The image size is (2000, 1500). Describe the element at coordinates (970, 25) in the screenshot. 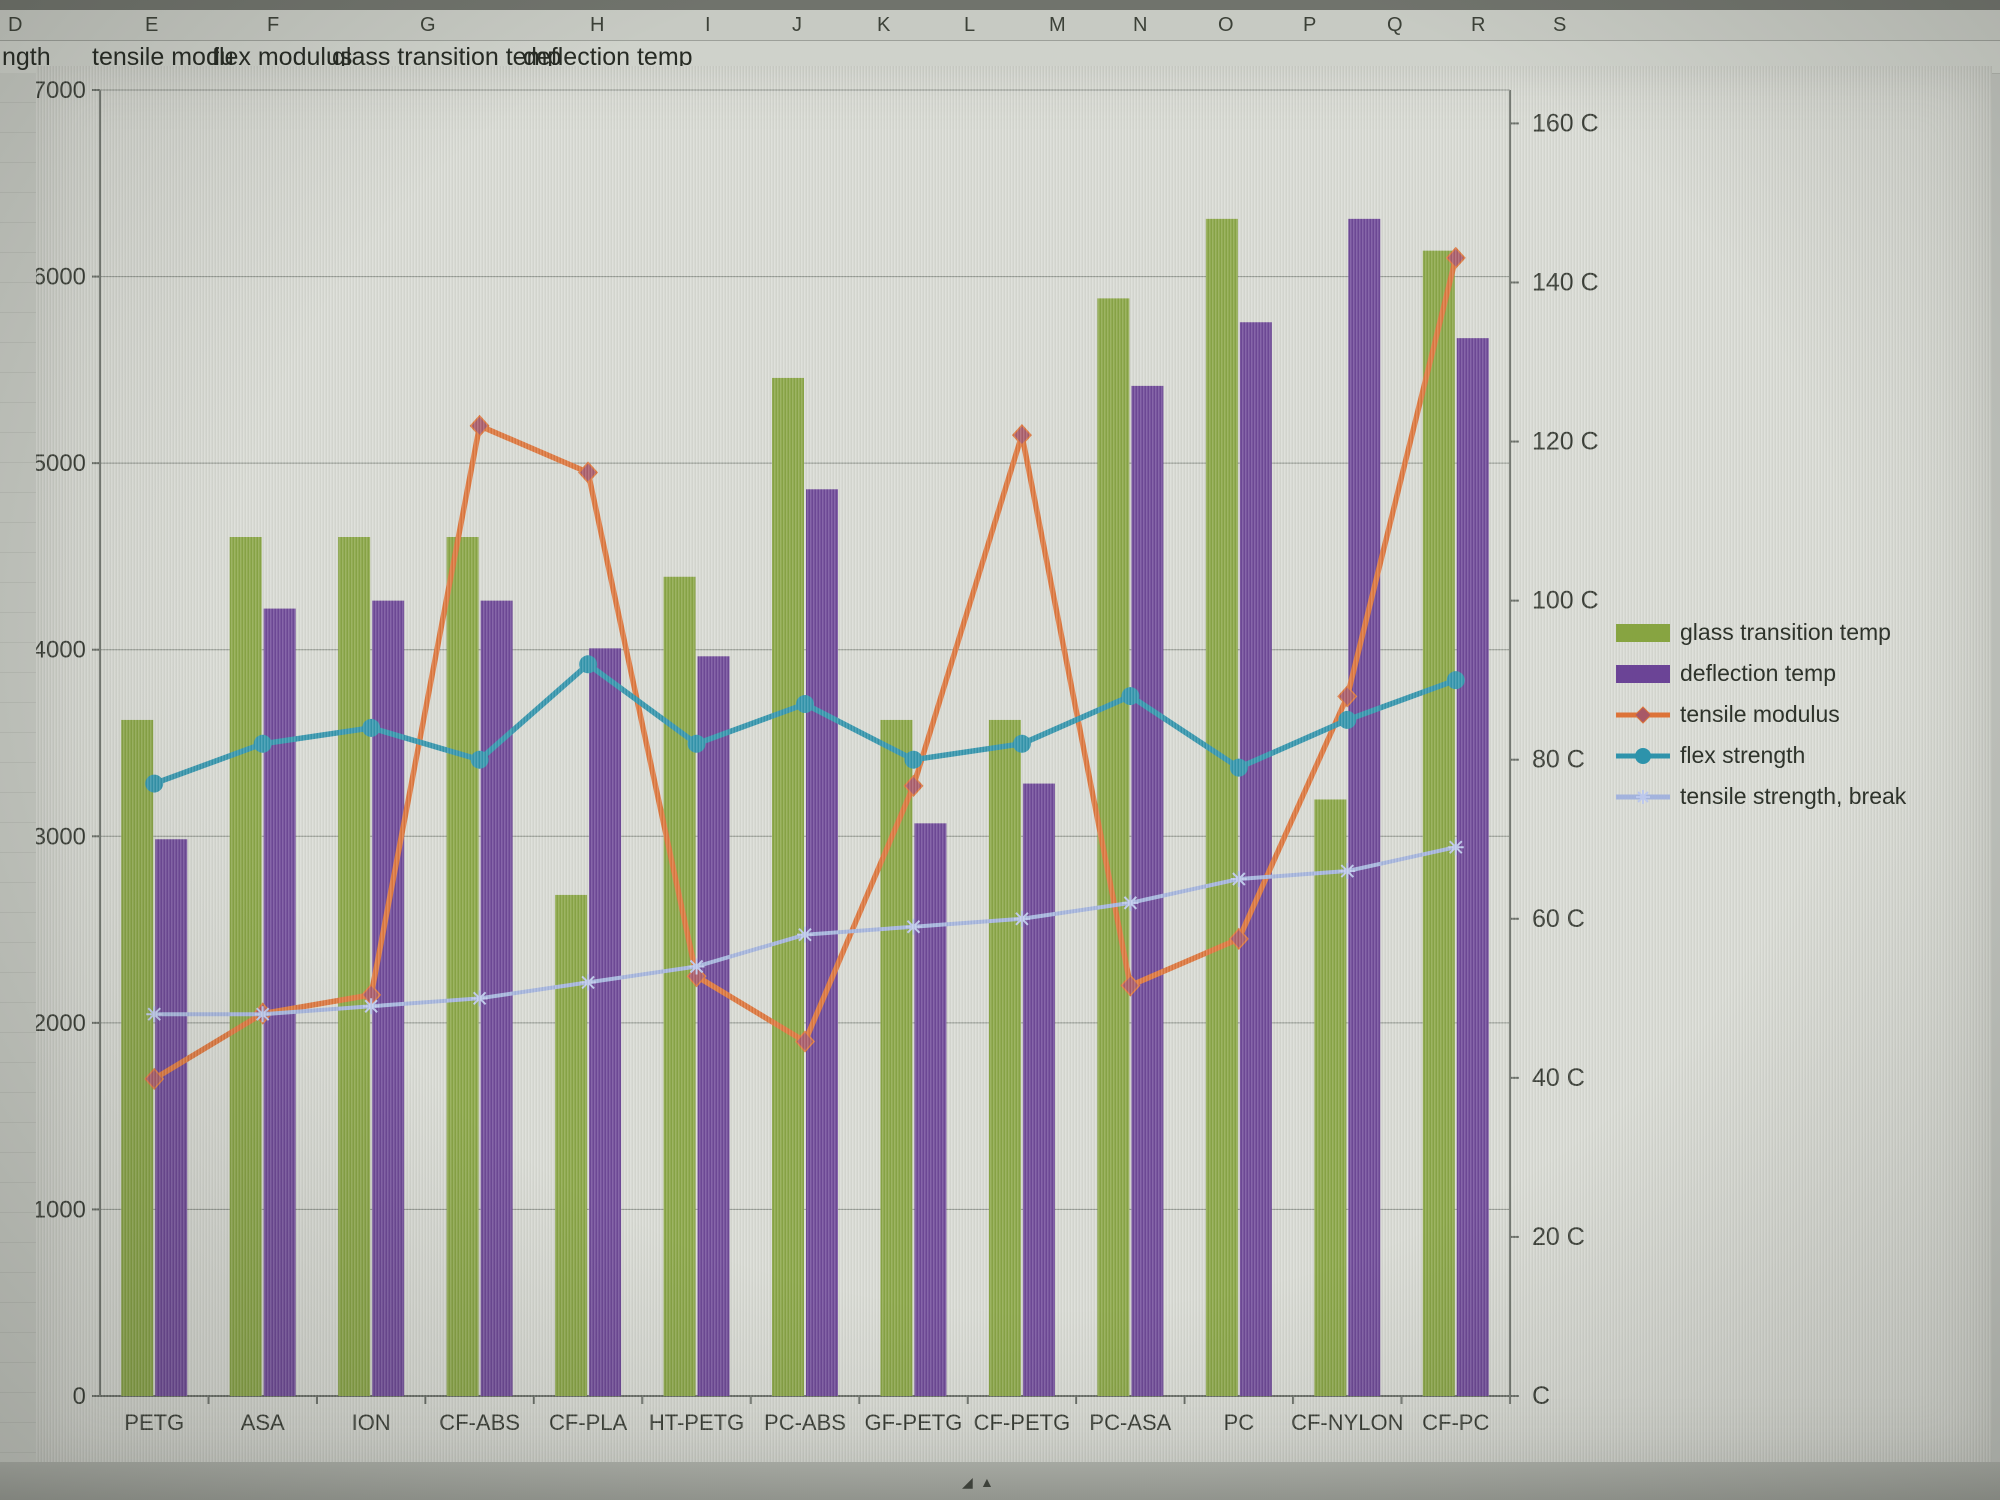

I see `column-header-L: L` at that location.